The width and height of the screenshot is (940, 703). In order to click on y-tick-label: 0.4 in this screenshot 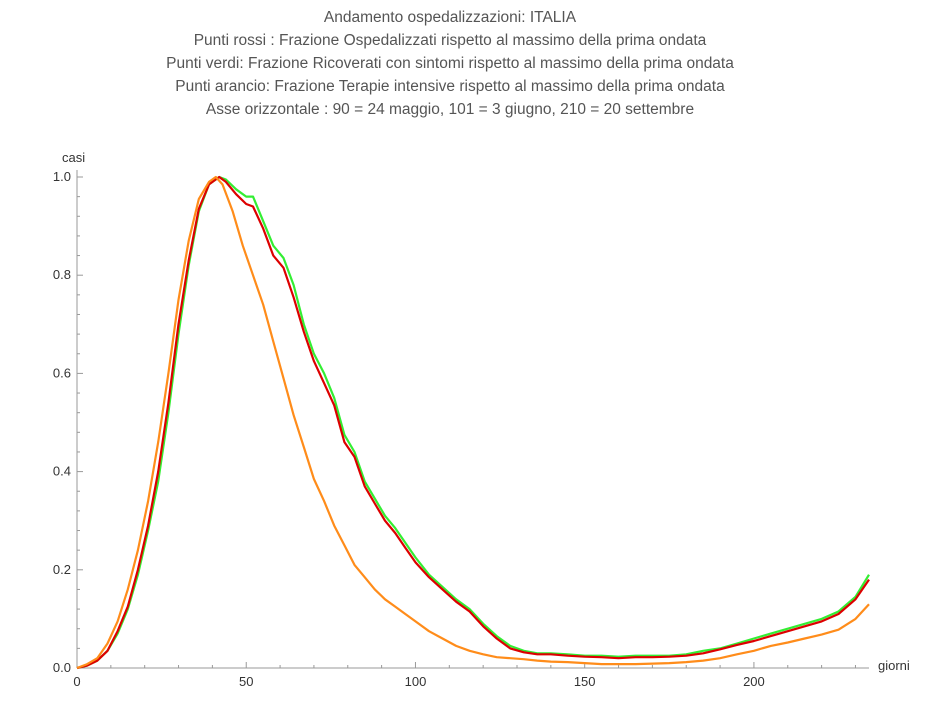, I will do `click(62, 471)`.